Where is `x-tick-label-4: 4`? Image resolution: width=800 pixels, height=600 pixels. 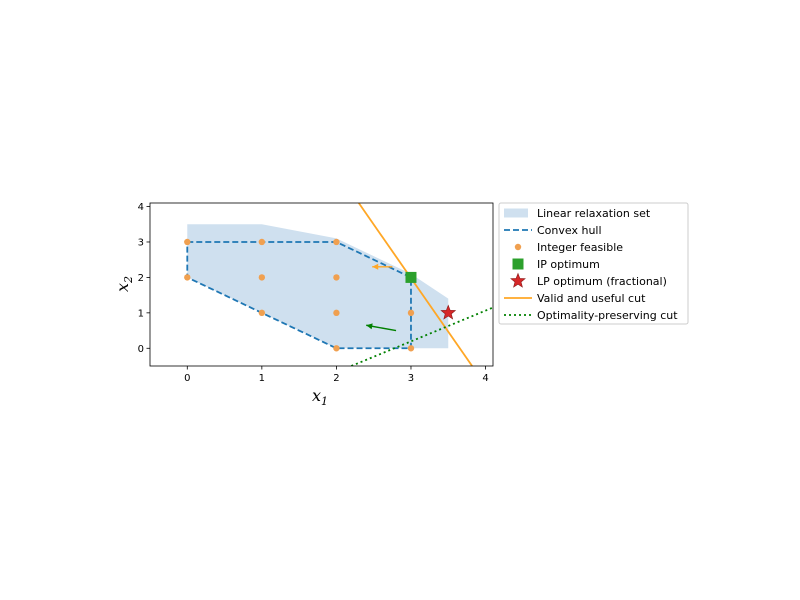 x-tick-label-4: 4 is located at coordinates (485, 378).